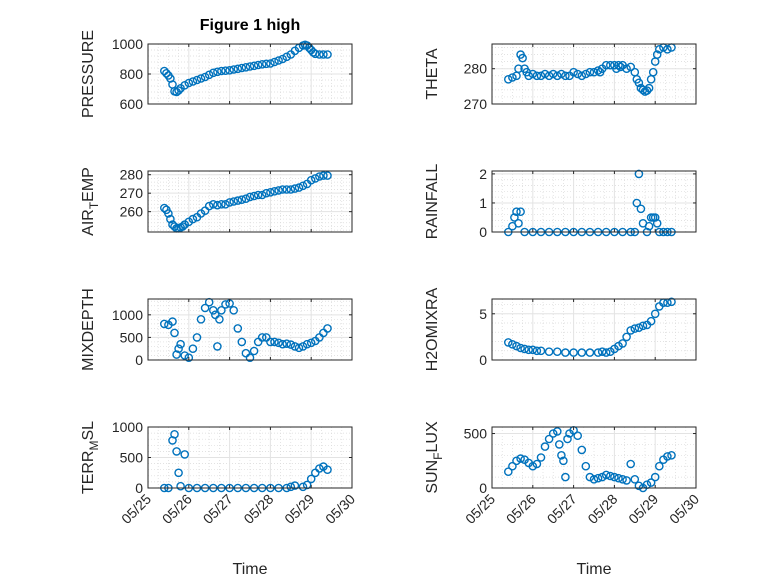  I want to click on subplot-theta: 270 280 THETA, so click(560, 77).